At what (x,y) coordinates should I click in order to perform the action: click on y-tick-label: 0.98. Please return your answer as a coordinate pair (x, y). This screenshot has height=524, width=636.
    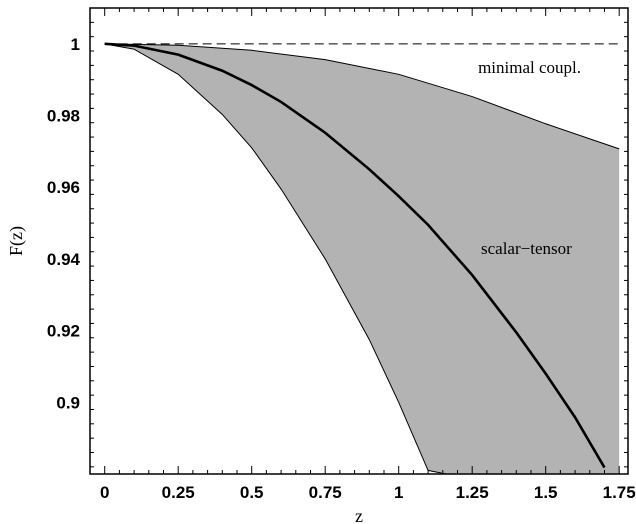
    Looking at the image, I should click on (63, 116).